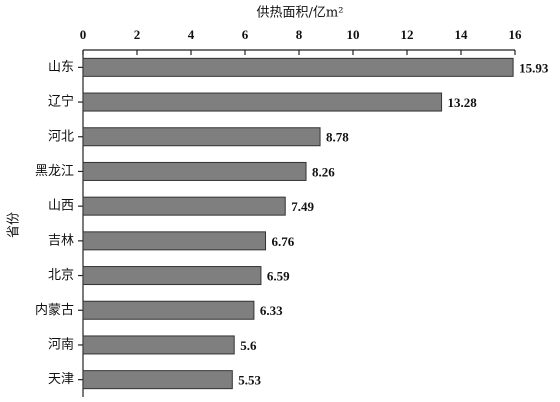 The height and width of the screenshot is (402, 560). I want to click on y-tick-label: 天津, so click(61, 379).